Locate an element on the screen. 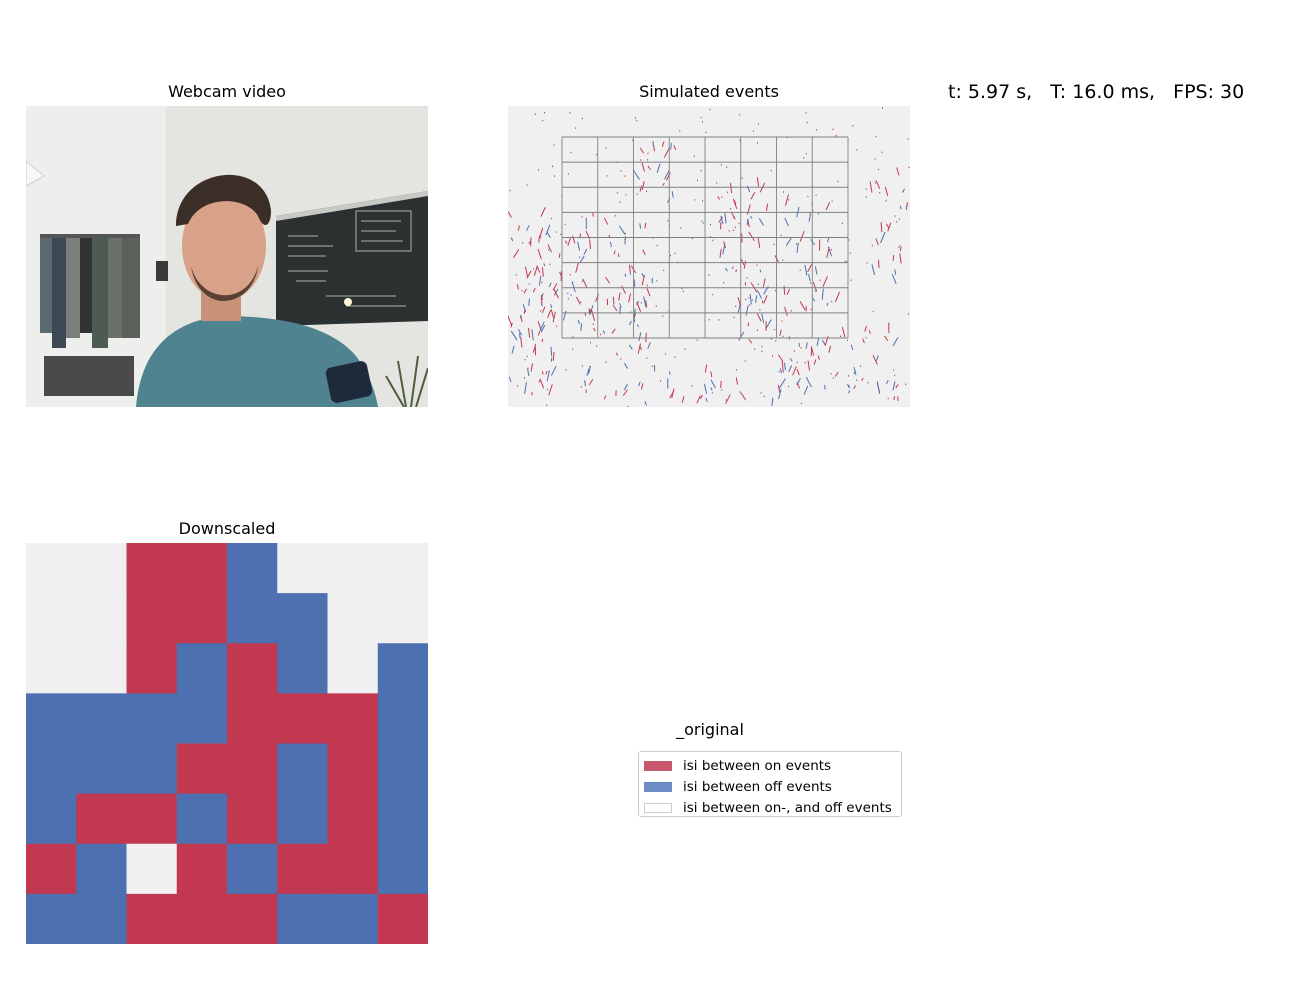  coats is located at coordinates (90, 293).